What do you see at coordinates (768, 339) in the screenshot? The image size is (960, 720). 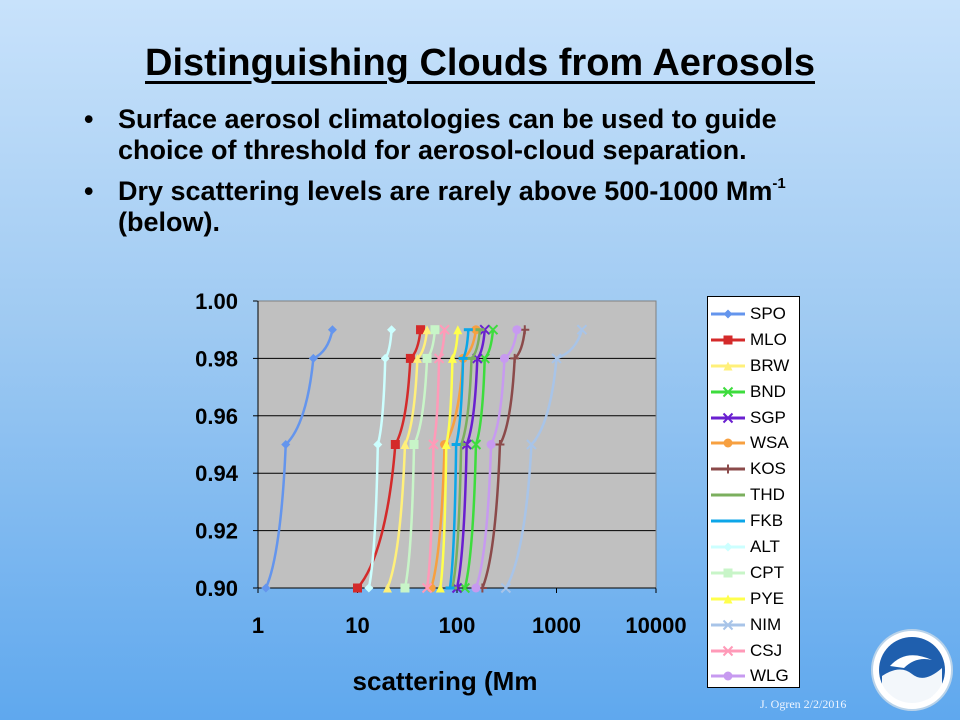 I see `legend-label: MLO` at bounding box center [768, 339].